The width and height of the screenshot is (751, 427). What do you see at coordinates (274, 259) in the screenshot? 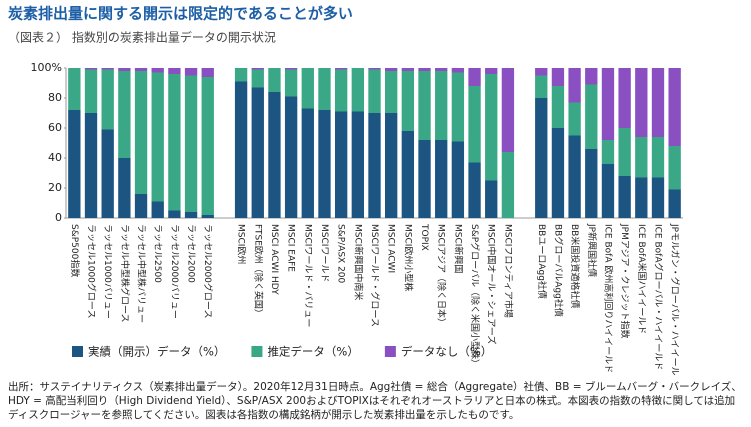
I see `x-tick-label: MSCI ACWI HDY` at bounding box center [274, 259].